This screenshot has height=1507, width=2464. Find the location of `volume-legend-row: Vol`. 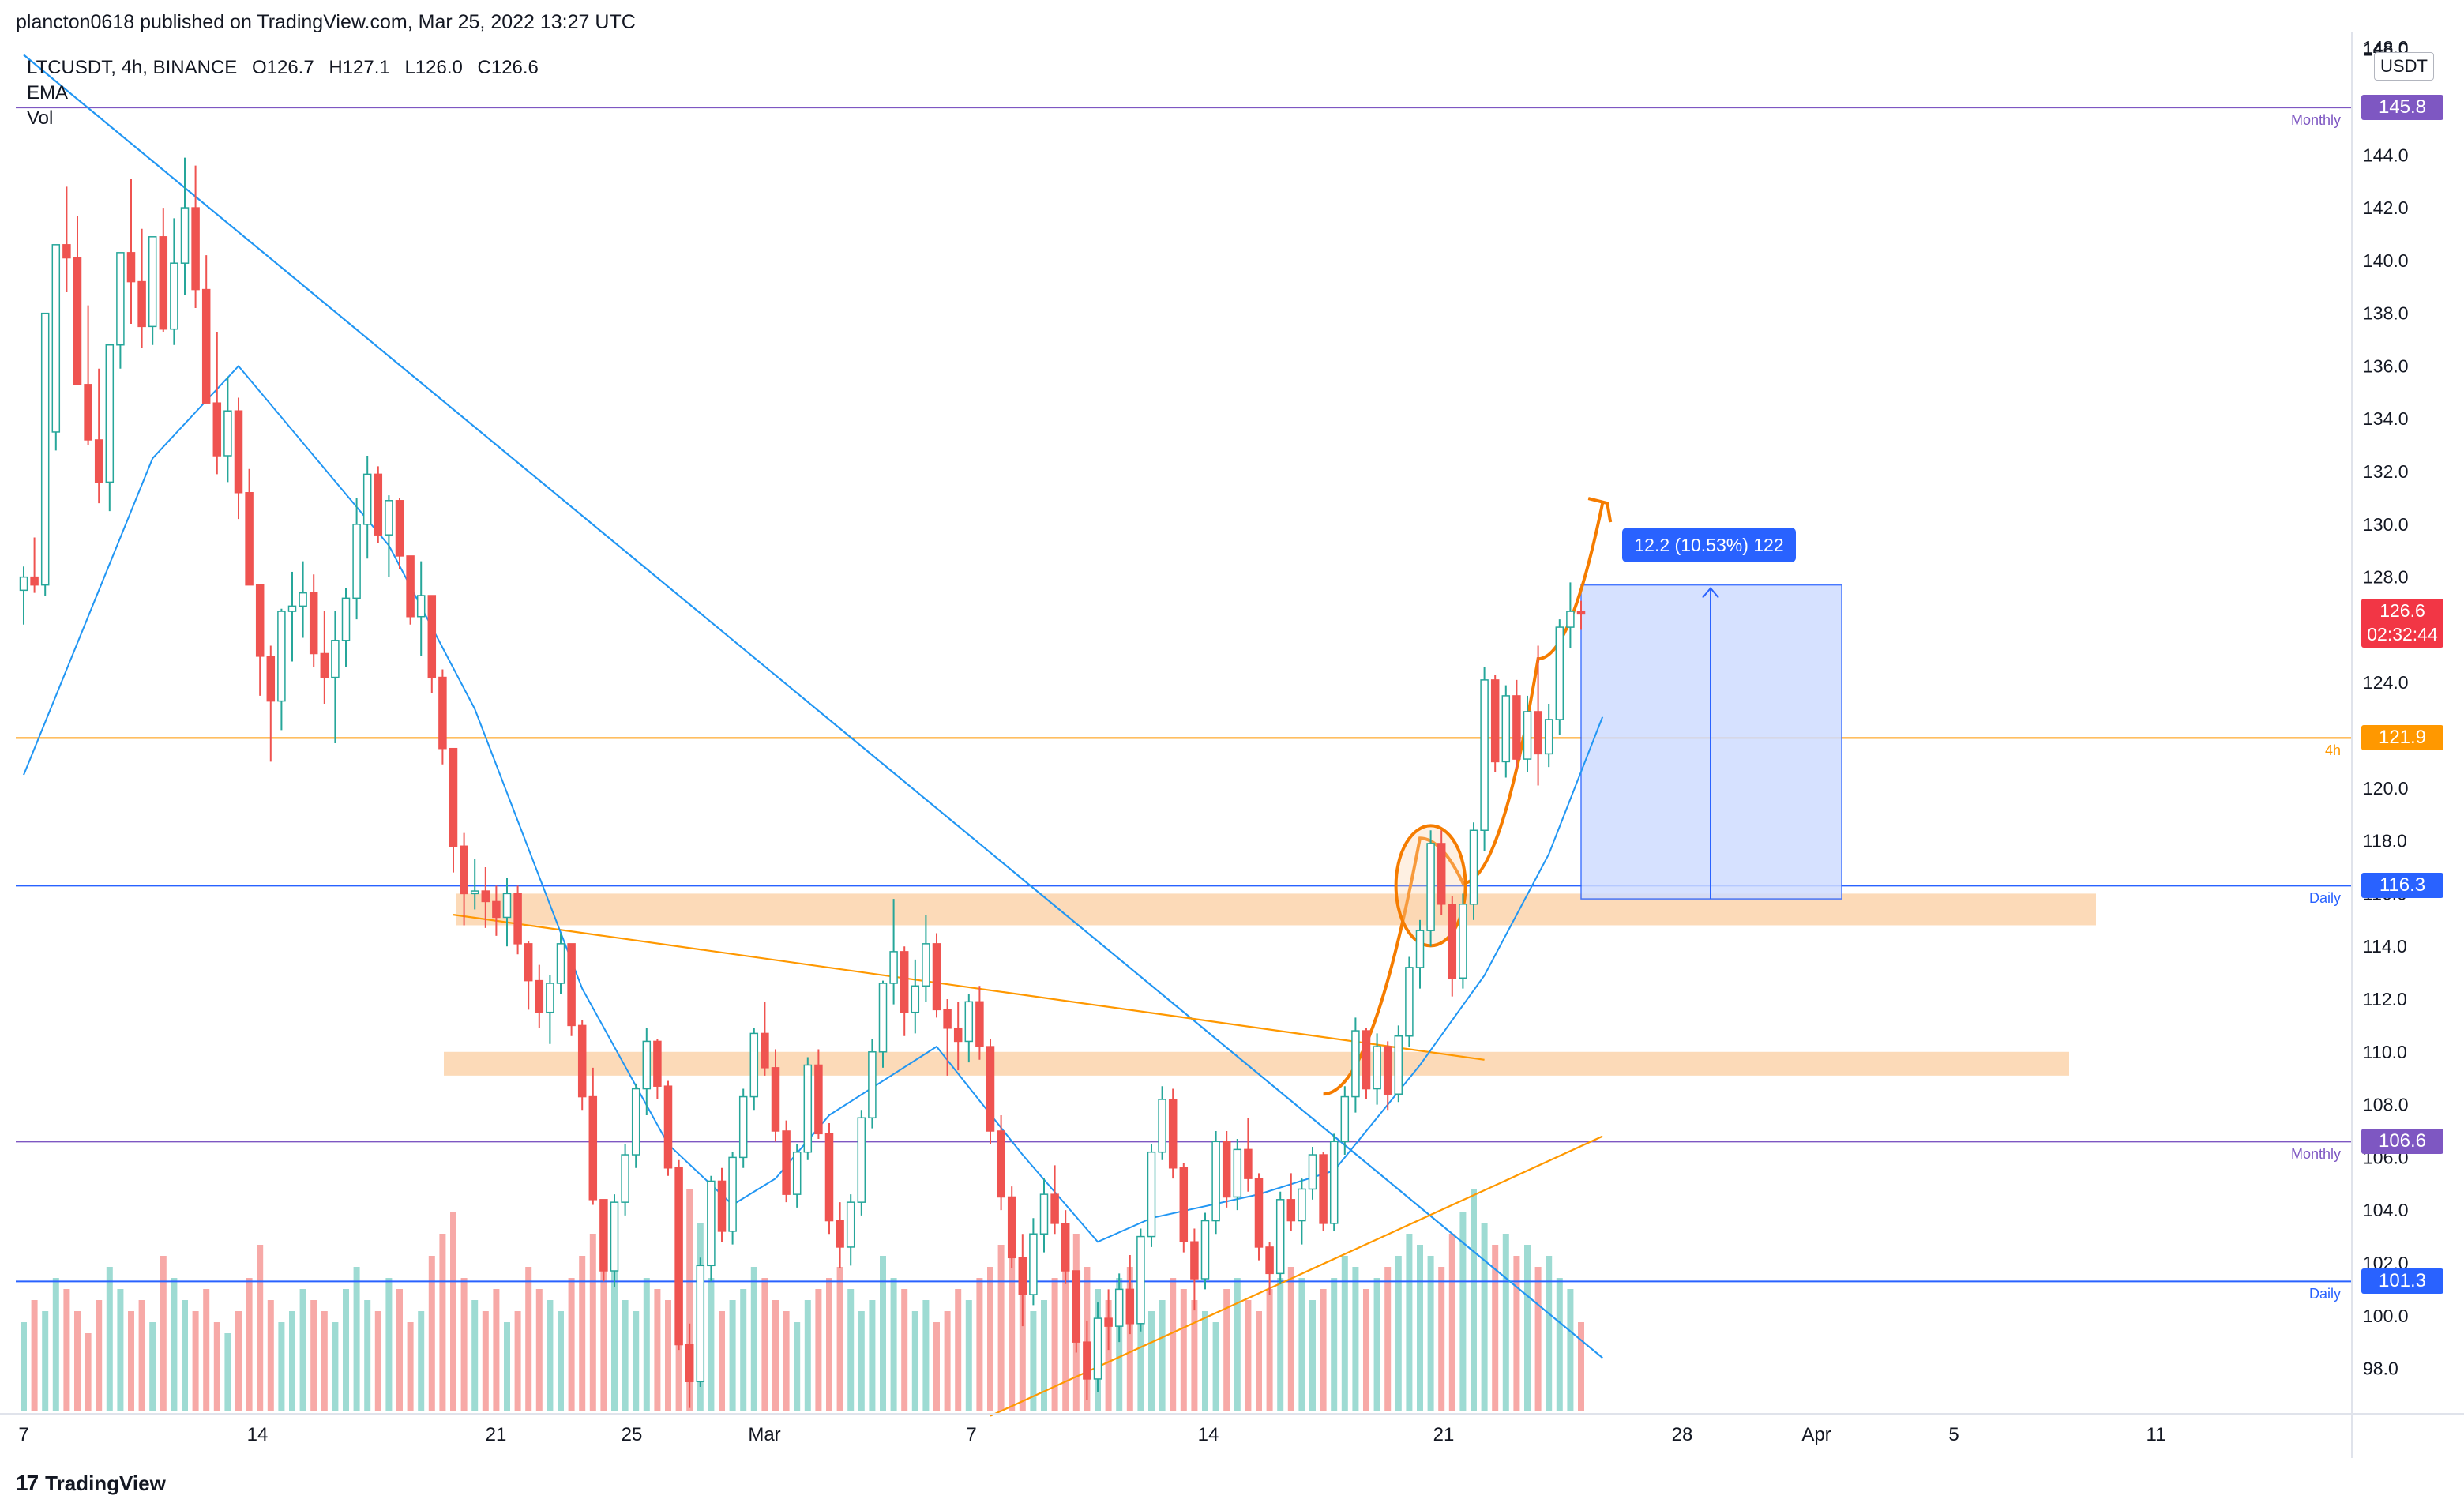

volume-legend-row: Vol is located at coordinates (40, 118).